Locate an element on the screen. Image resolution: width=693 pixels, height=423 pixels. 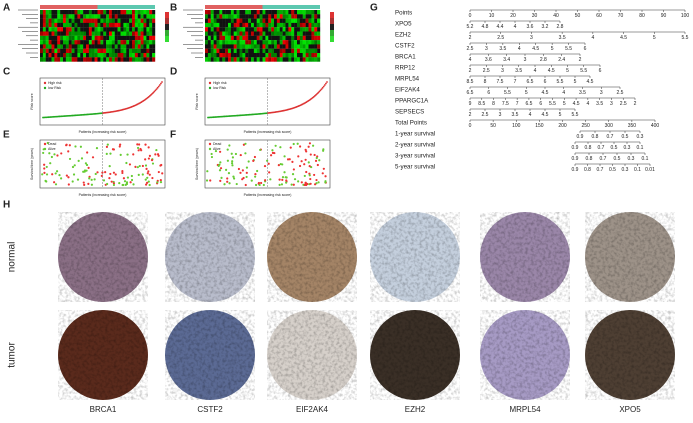
nomogram-tick-label: 0.8 is located at coordinates (589, 159).